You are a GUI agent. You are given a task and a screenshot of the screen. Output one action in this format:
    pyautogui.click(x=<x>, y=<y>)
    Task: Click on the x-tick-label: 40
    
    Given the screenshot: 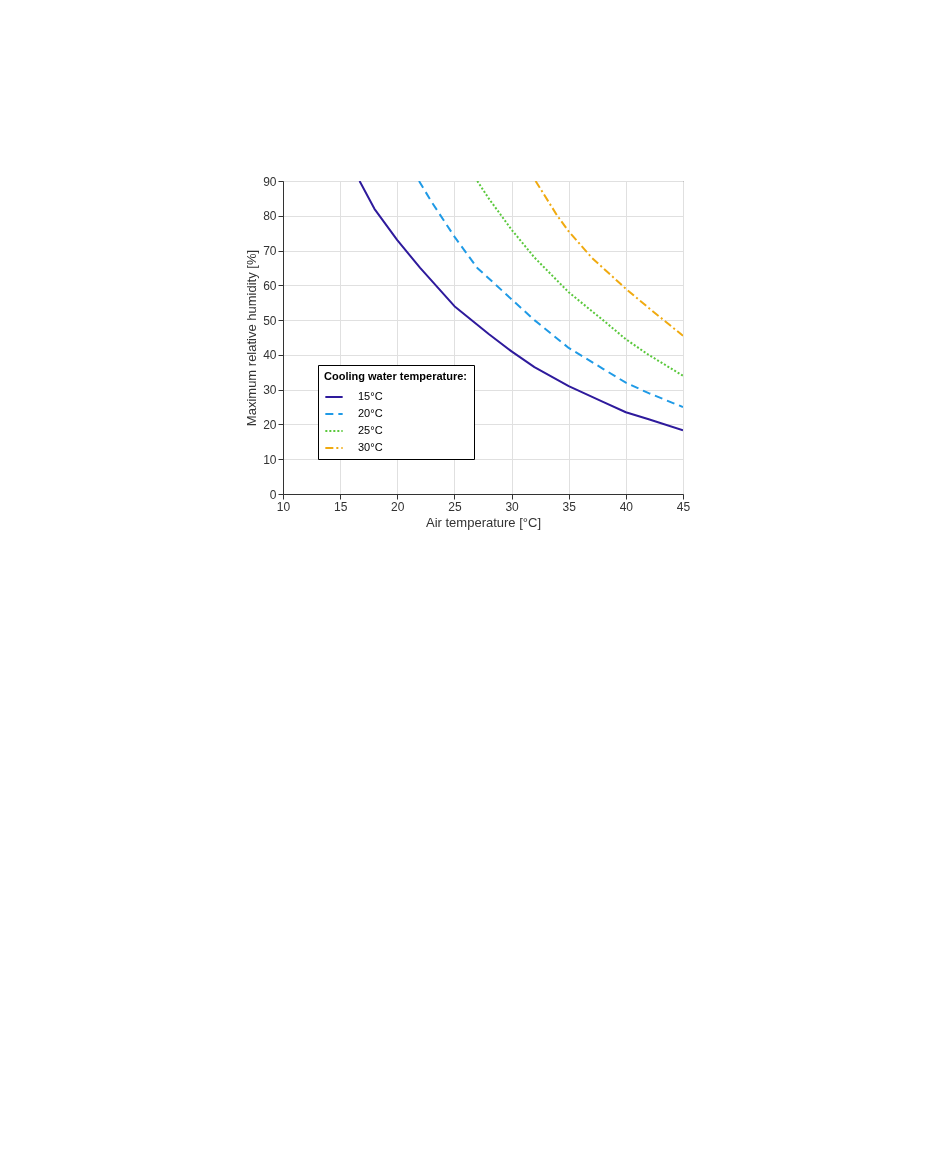 What is the action you would take?
    pyautogui.click(x=626, y=506)
    